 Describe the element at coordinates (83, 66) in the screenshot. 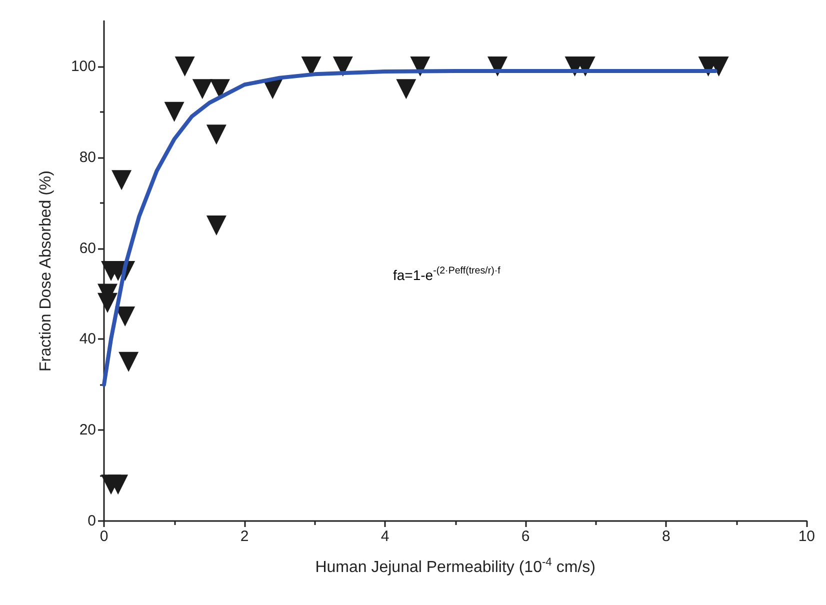

I see `y-tick-label: 100` at that location.